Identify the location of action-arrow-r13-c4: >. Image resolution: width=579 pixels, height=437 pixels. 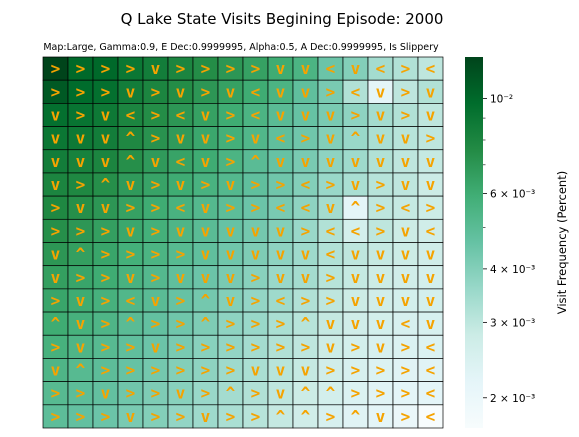
(156, 370).